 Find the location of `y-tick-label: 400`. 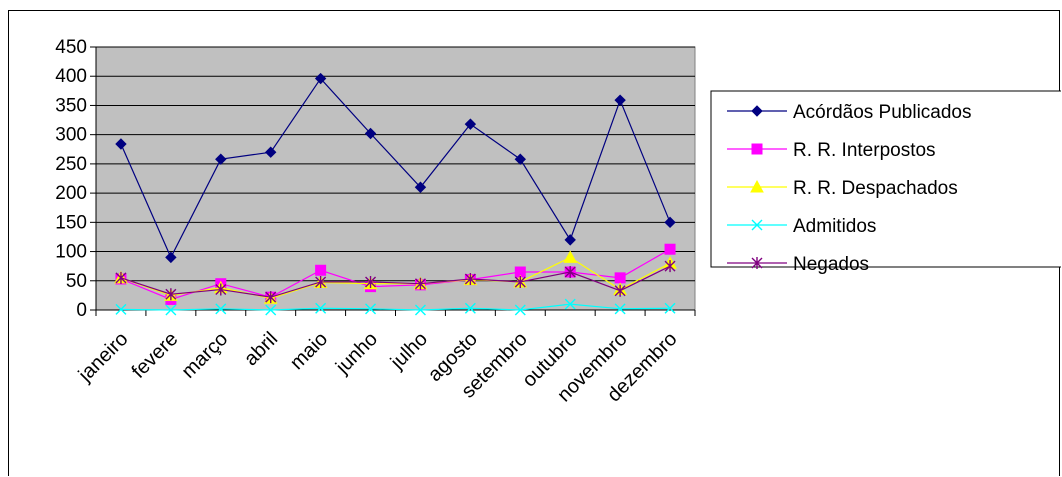

y-tick-label: 400 is located at coordinates (71, 76).